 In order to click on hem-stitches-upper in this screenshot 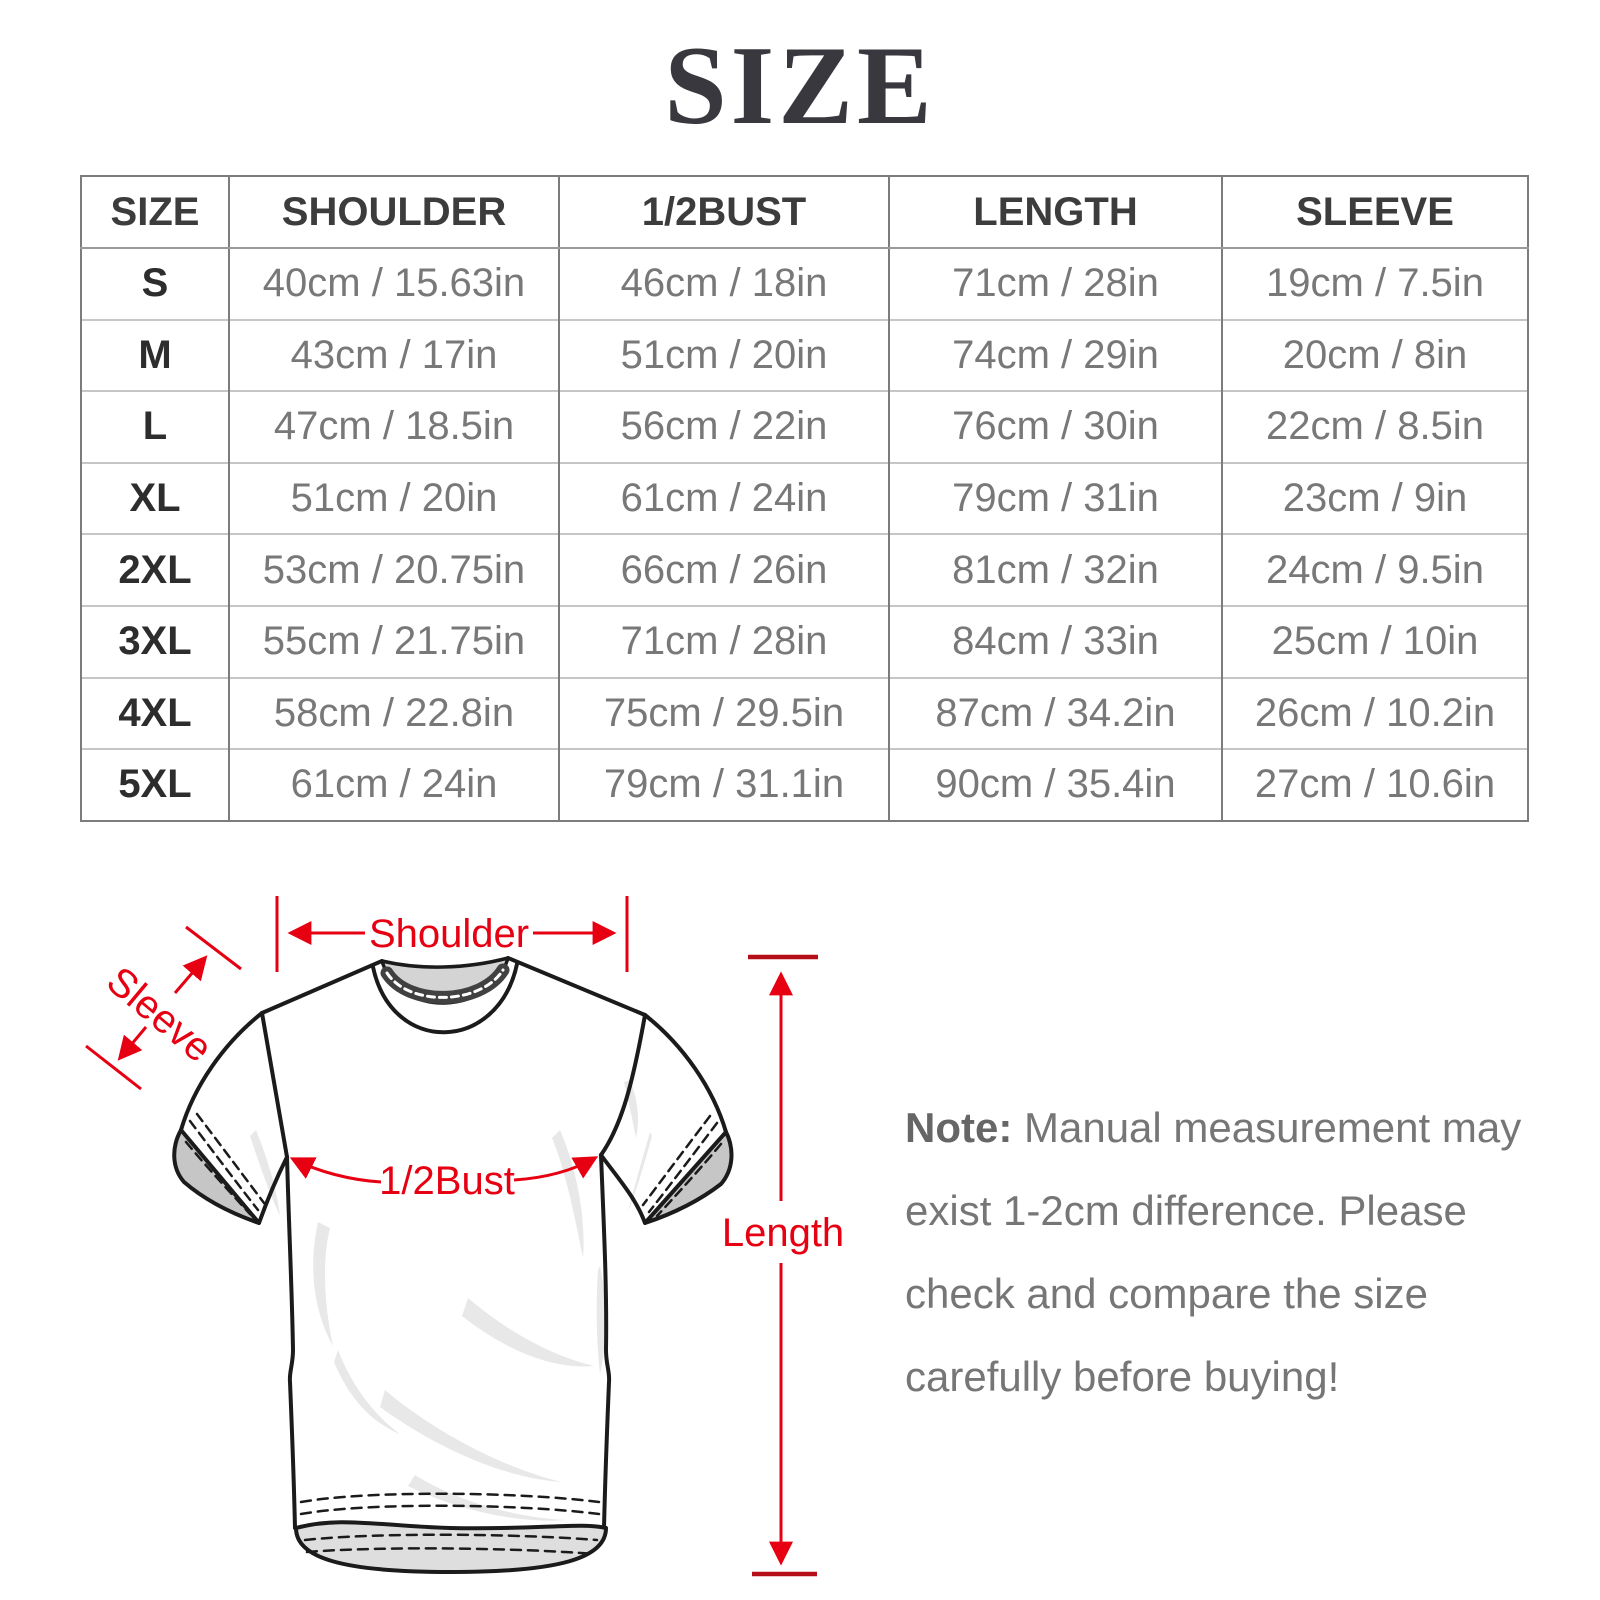, I will do `click(450, 1504)`.